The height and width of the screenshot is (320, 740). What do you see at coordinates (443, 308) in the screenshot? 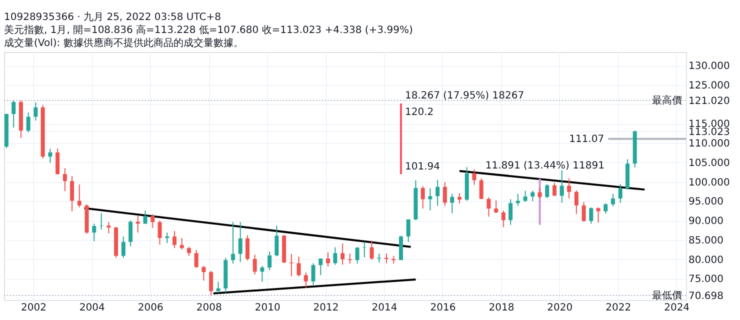
I see `x-tick-label: 2016` at bounding box center [443, 308].